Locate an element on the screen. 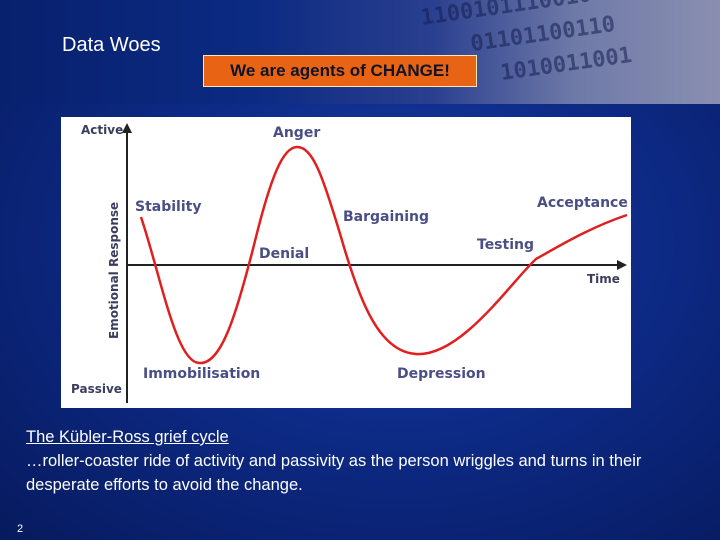  stage-testing: Testing is located at coordinates (505, 245).